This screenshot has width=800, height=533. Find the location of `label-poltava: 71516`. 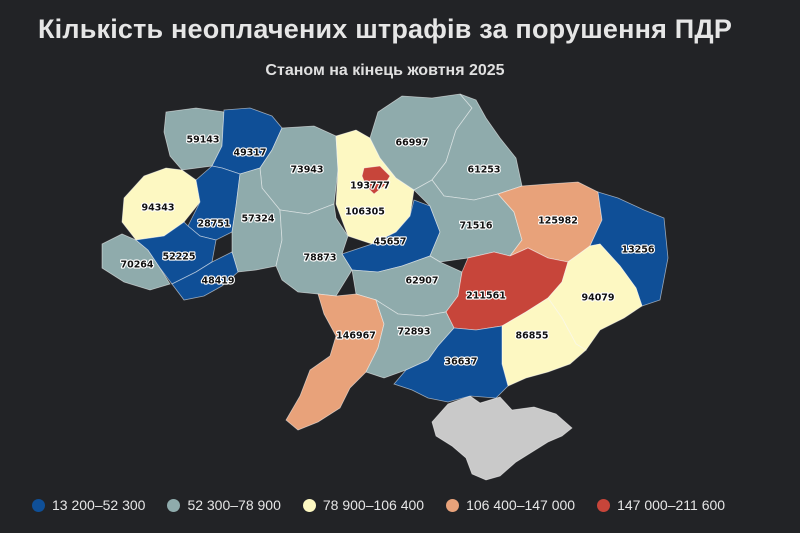

label-poltava: 71516 is located at coordinates (475, 226).